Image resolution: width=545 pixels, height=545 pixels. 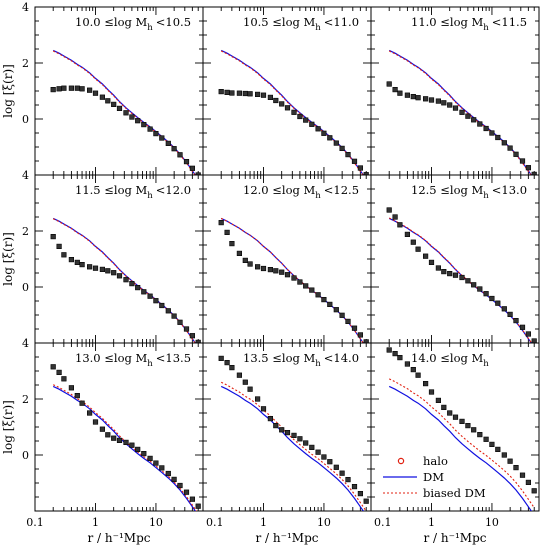 What do you see at coordinates (454, 493) in the screenshot?
I see `legend-label-biased-dm: biased DM` at bounding box center [454, 493].